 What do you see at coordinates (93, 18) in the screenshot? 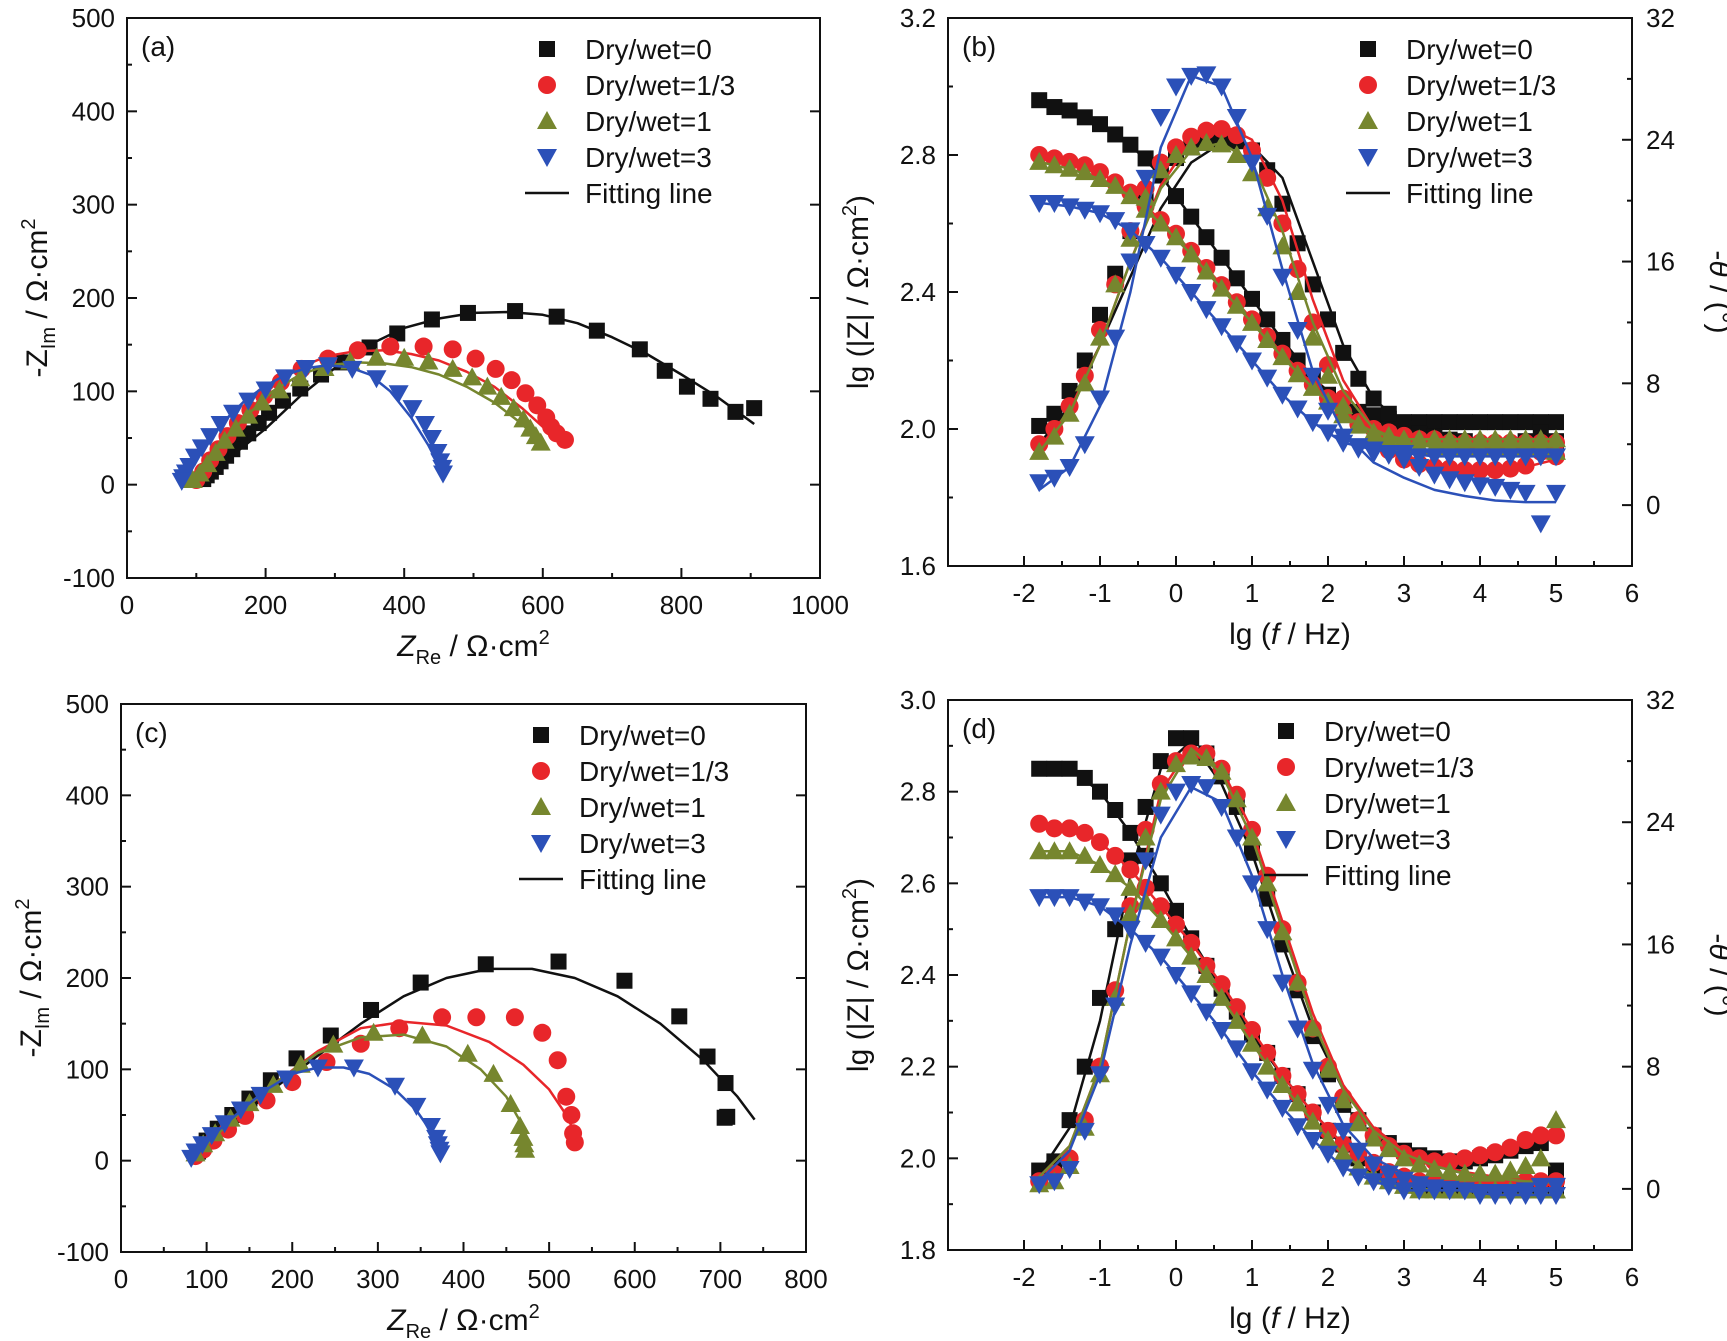
I see `y-tick-label: 500` at bounding box center [93, 18].